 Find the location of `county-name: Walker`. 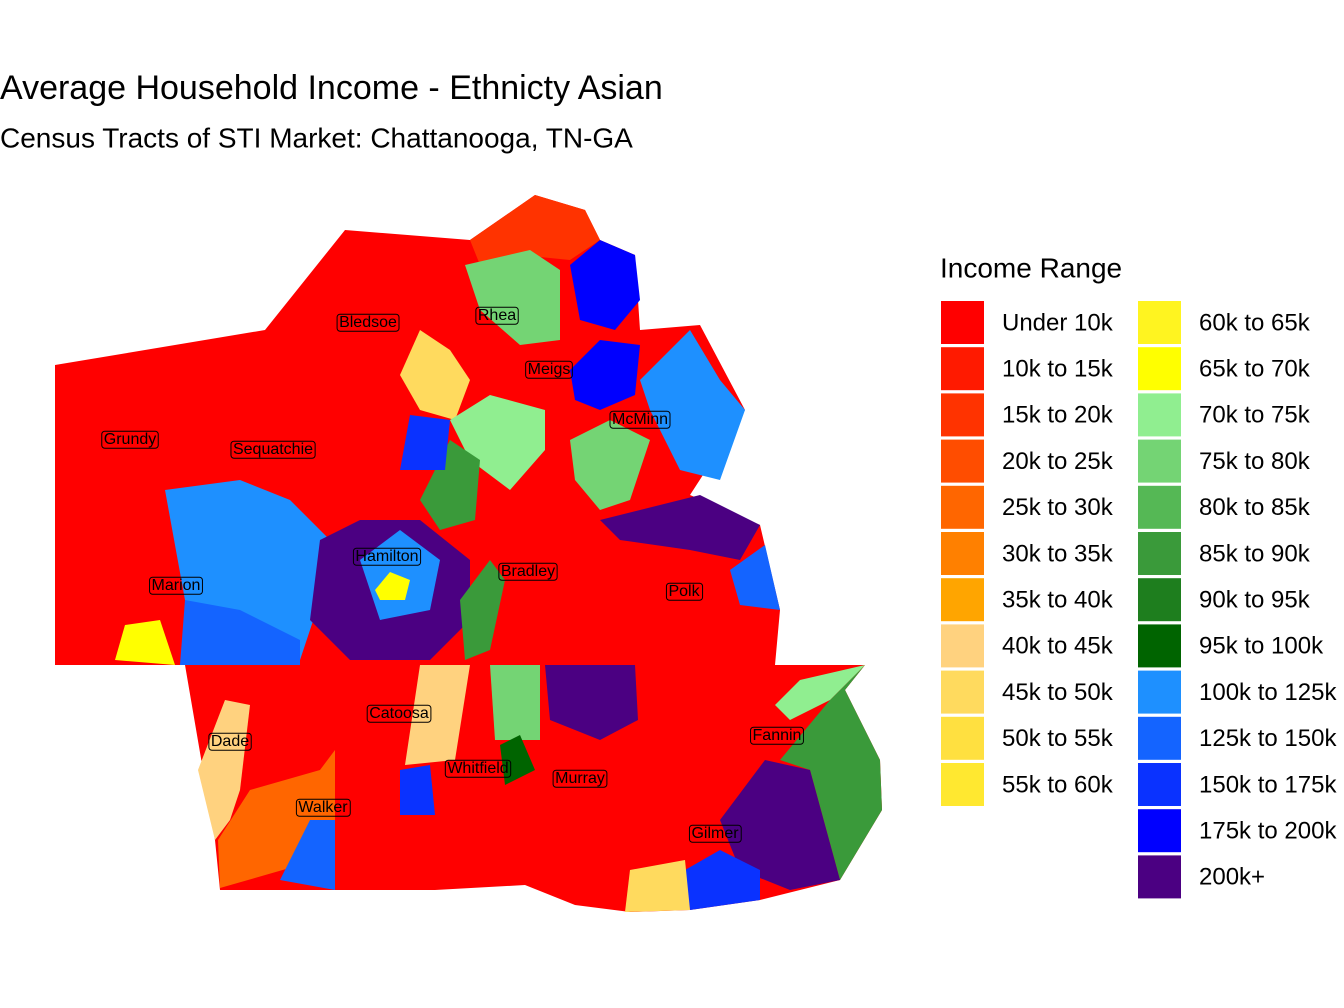

county-name: Walker is located at coordinates (323, 807).